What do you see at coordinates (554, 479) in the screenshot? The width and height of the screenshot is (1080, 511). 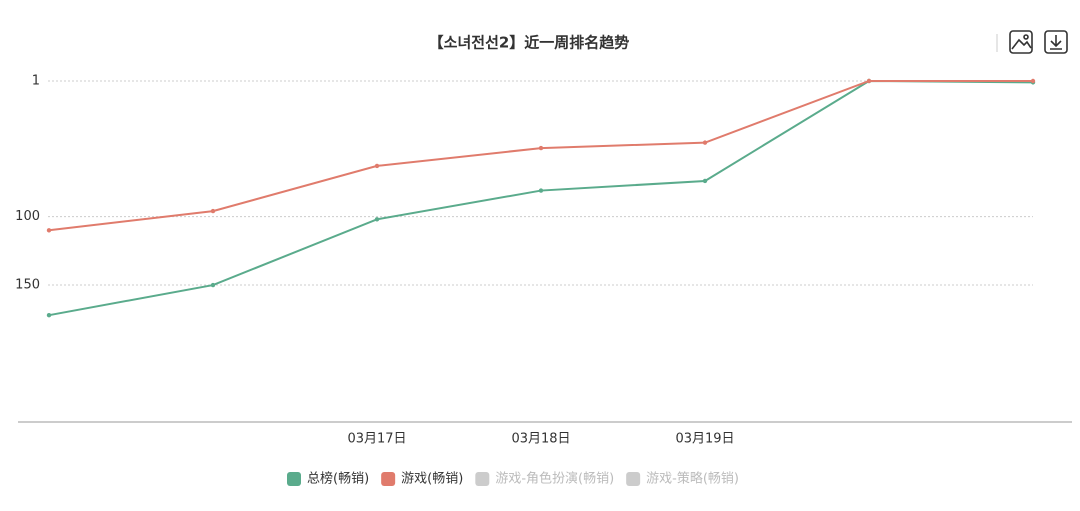 I see `legend-label: 游戏-角色扮演(畅销)` at bounding box center [554, 479].